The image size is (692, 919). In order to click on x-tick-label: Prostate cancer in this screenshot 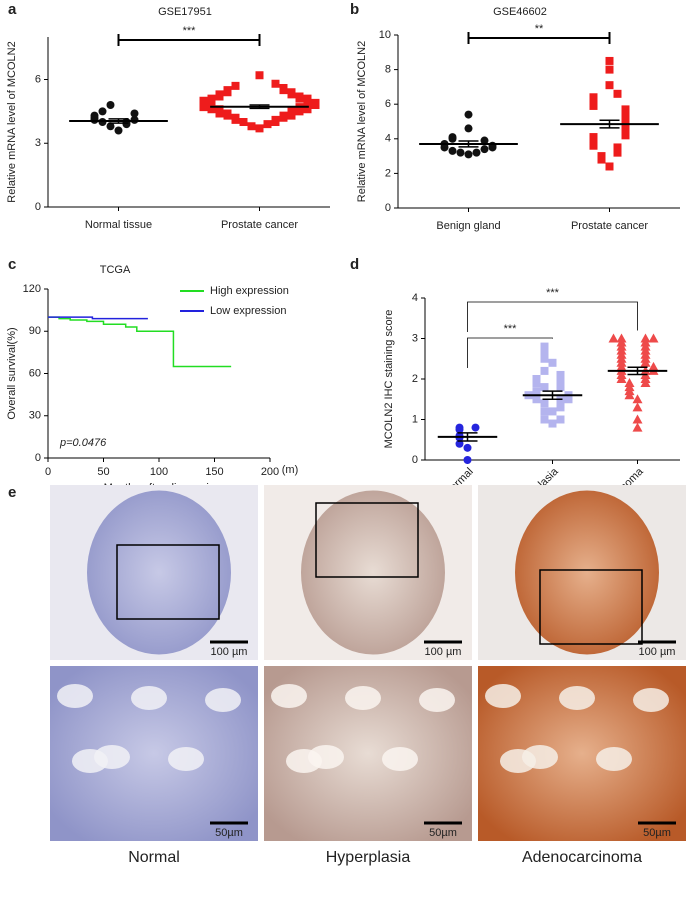, I will do `click(609, 226)`.